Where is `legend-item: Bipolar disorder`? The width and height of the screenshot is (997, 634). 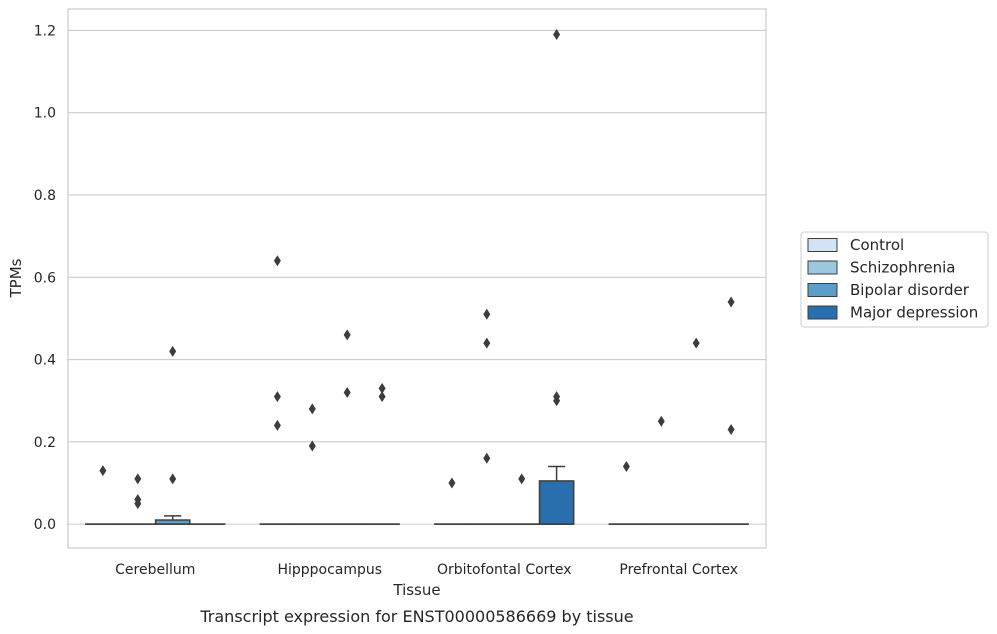
legend-item: Bipolar disorder is located at coordinates (888, 290).